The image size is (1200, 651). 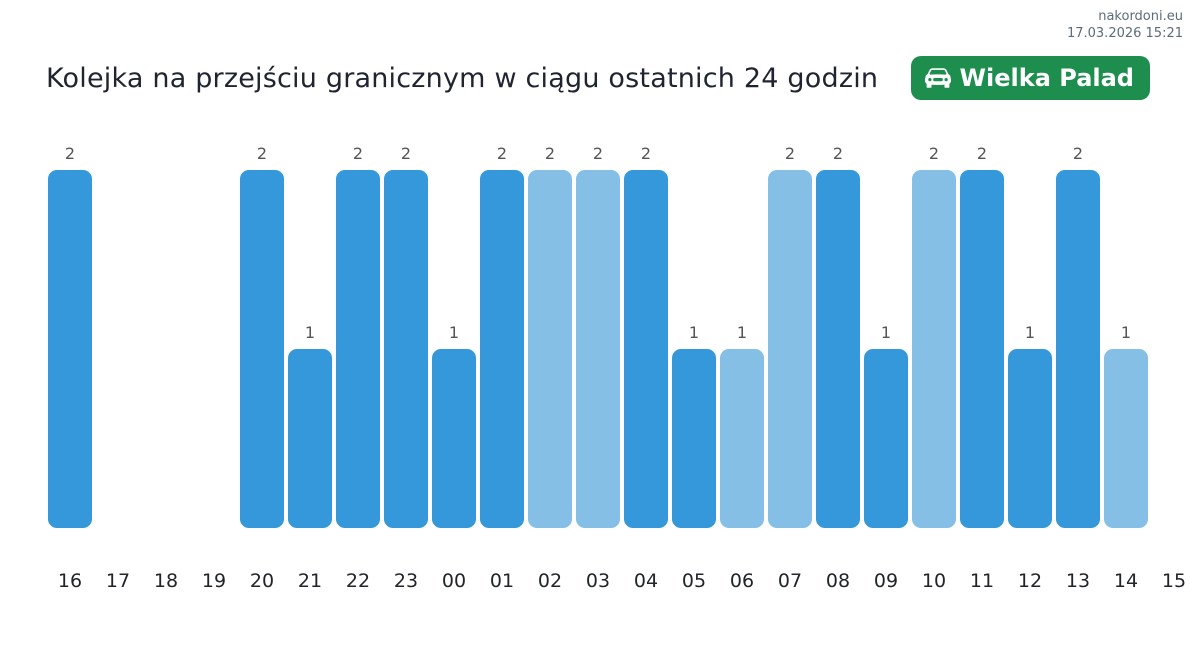 What do you see at coordinates (454, 581) in the screenshot?
I see `x-axis-label-00: 00` at bounding box center [454, 581].